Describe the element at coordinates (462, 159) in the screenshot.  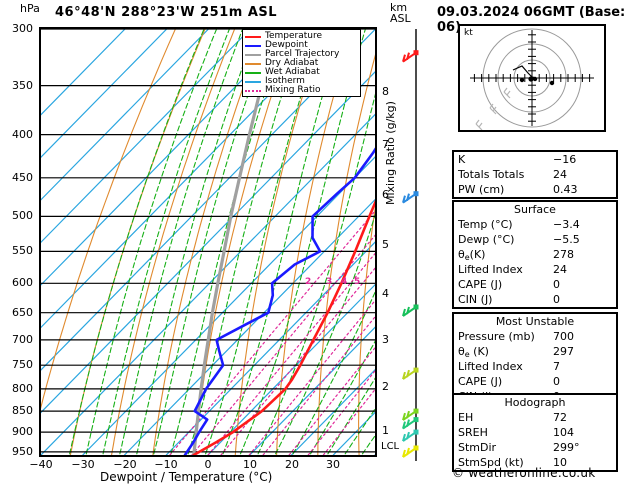
I see `index-key: K` at that location.